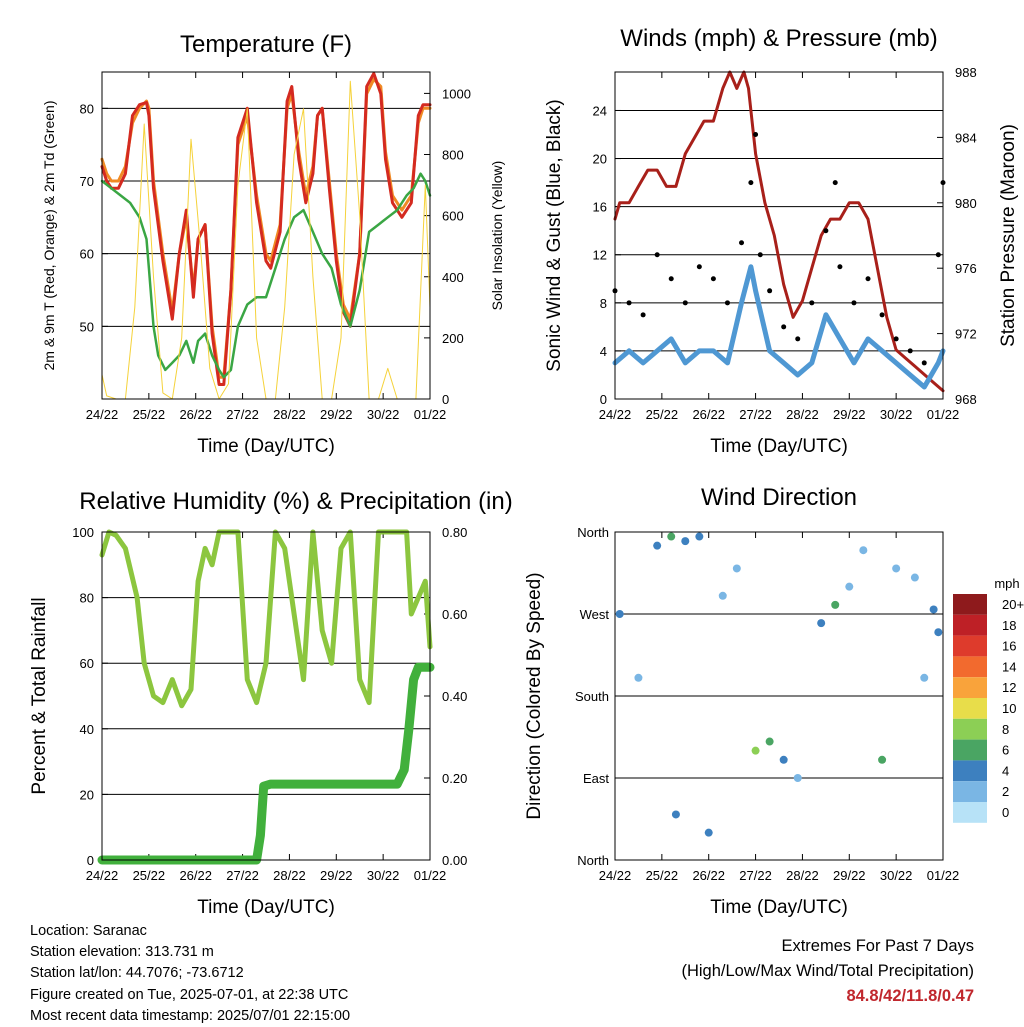 The height and width of the screenshot is (1027, 1024). I want to click on direction-title: Wind Direction, so click(779, 497).